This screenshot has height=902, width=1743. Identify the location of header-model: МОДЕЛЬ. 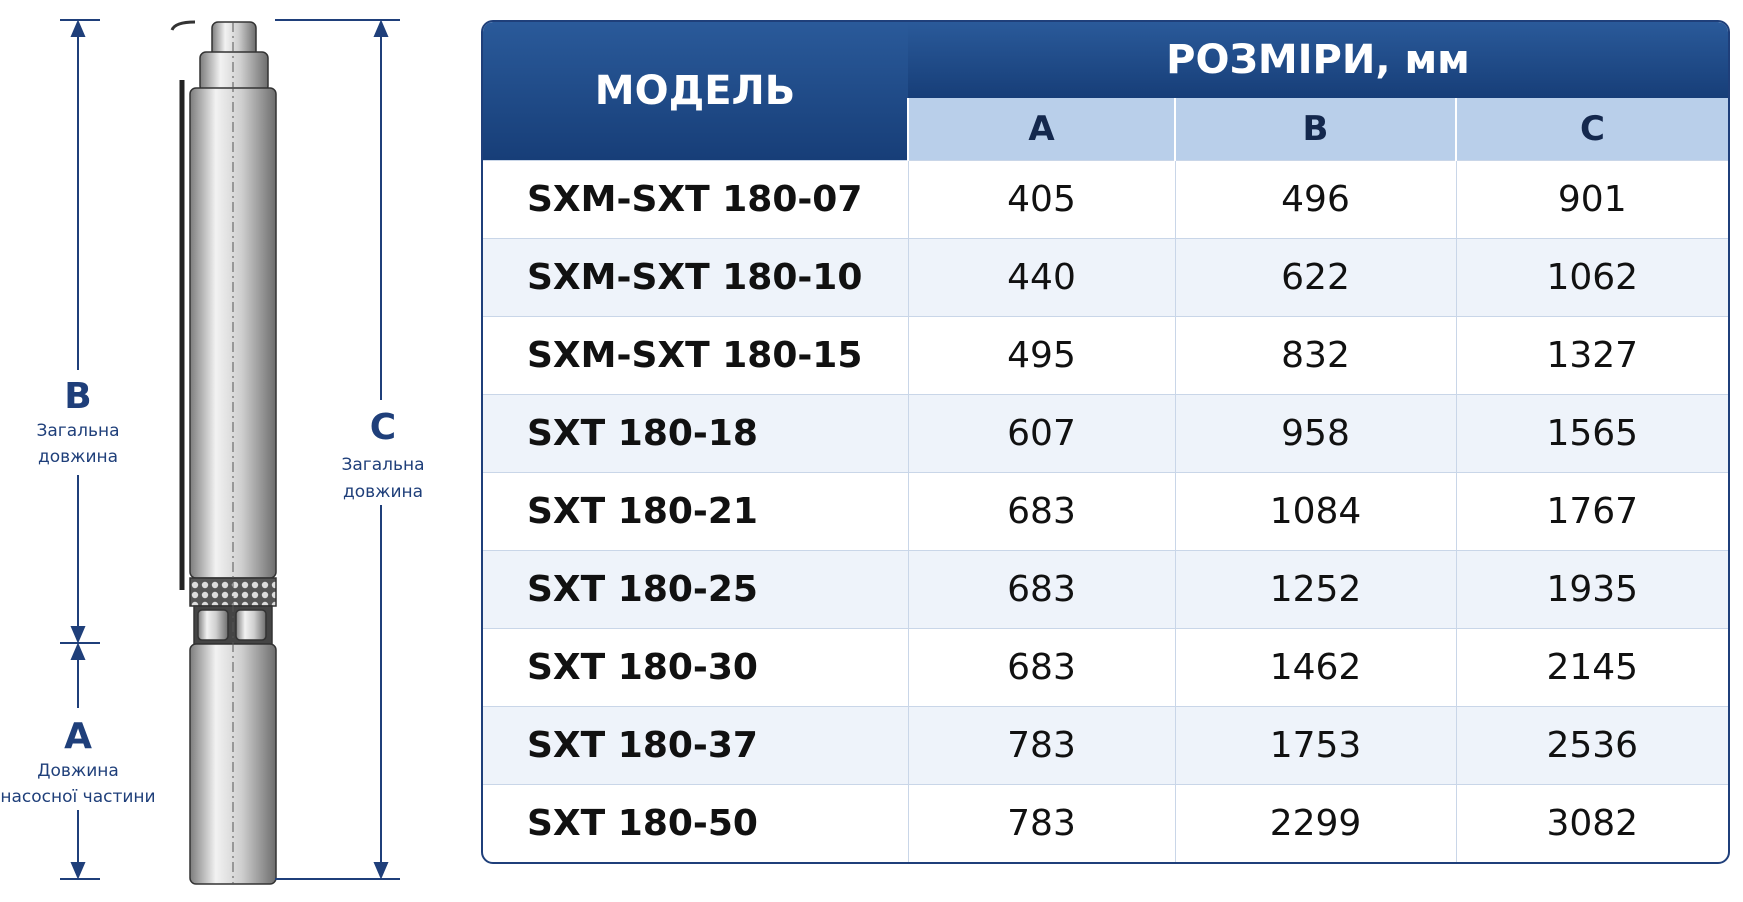
(695, 91).